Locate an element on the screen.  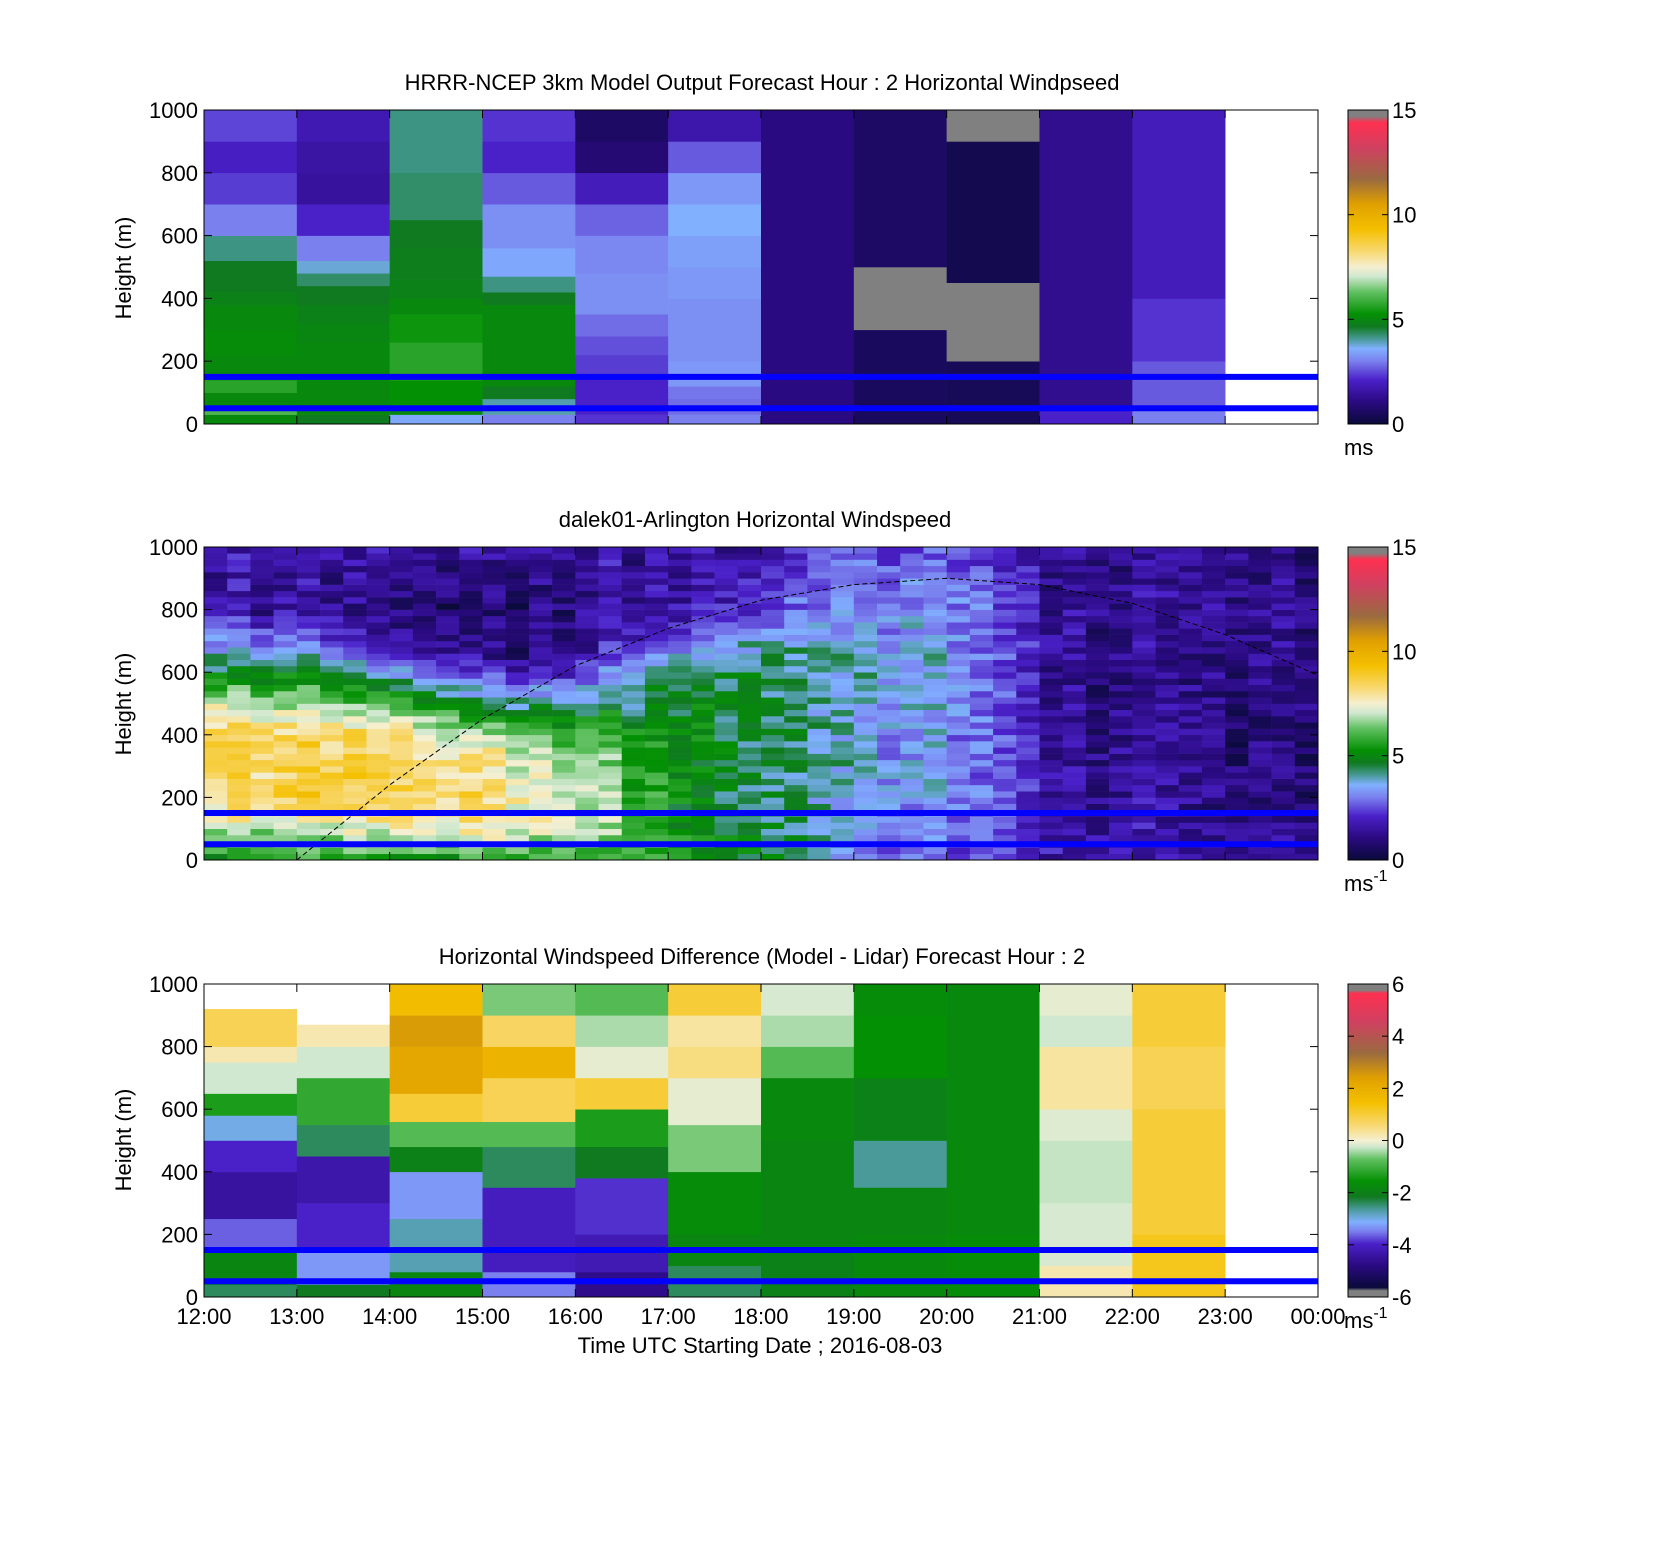
x-tick-label: 12:00 is located at coordinates (203, 1316).